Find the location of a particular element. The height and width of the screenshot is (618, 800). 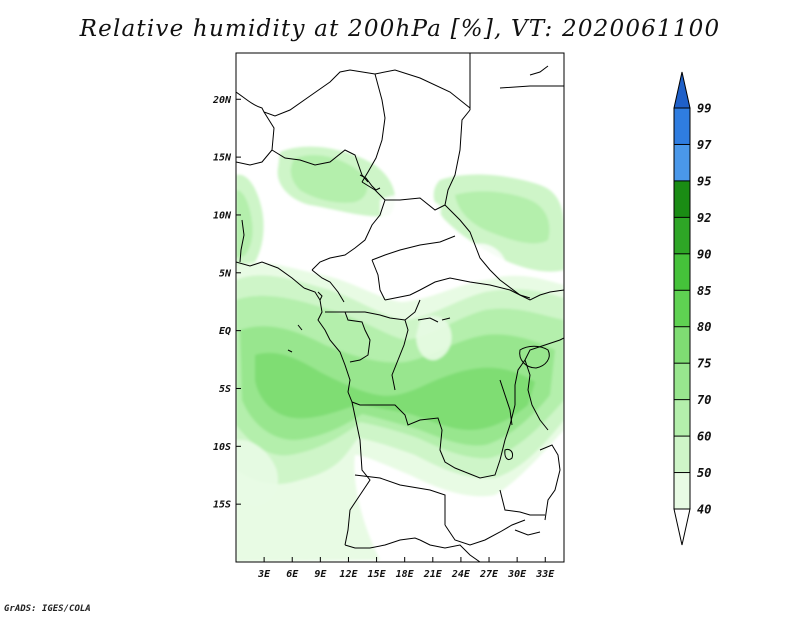

colorbar-label: 40 is located at coordinates (704, 510).